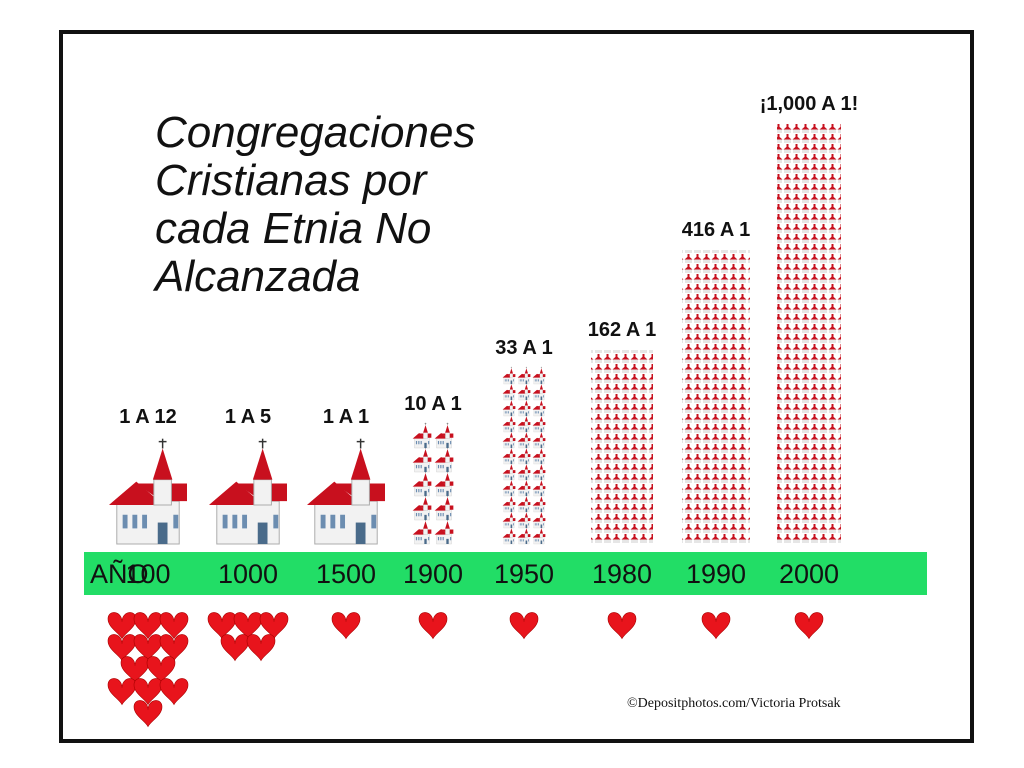 Image resolution: width=1024 pixels, height=768 pixels. What do you see at coordinates (147, 574) in the screenshot?
I see `year-label: 100` at bounding box center [147, 574].